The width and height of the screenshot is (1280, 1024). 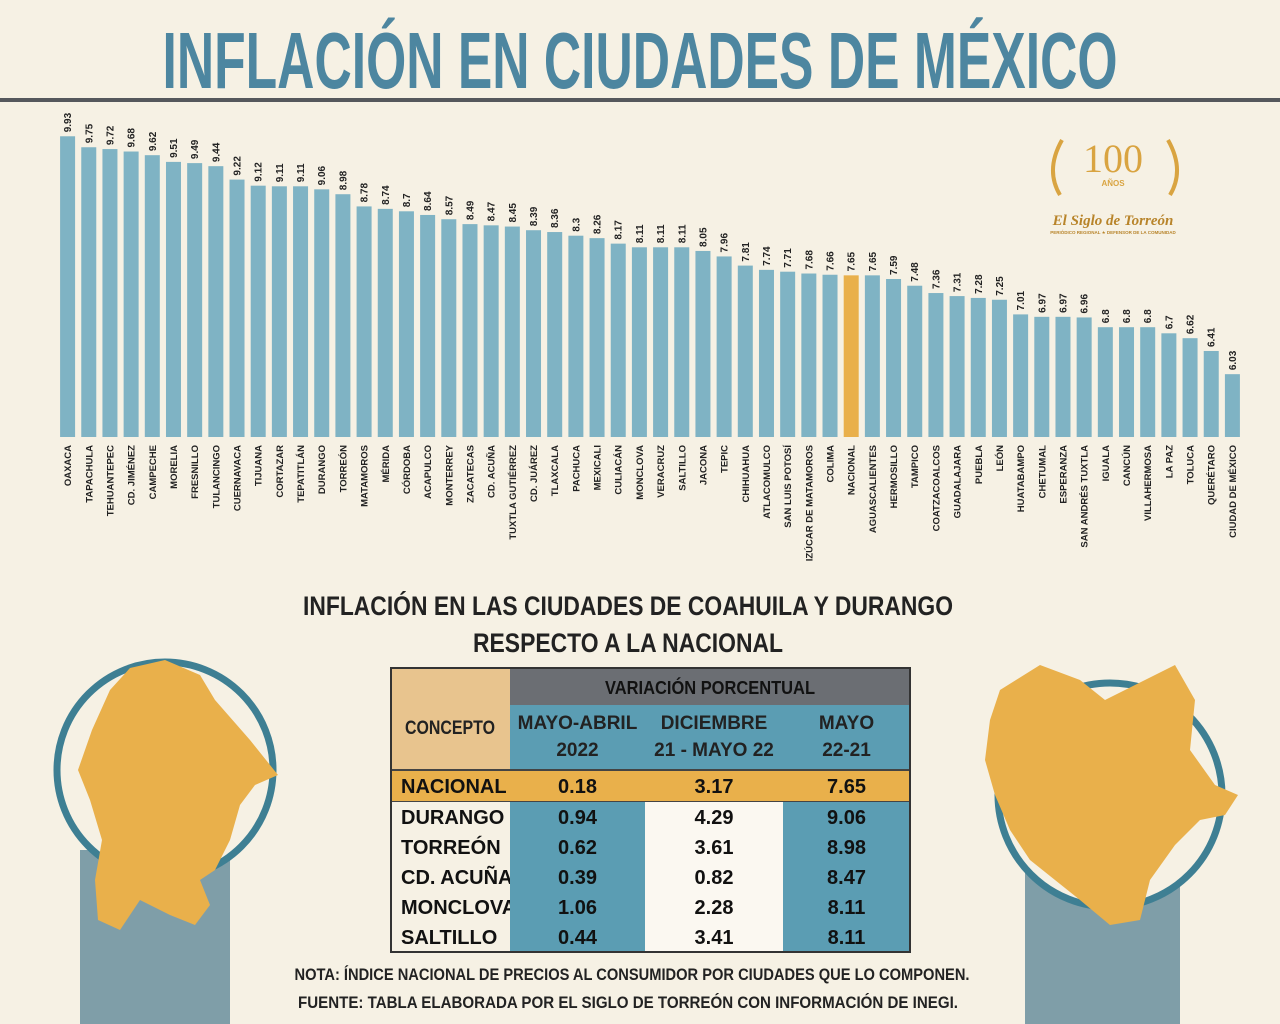 What do you see at coordinates (195, 472) in the screenshot?
I see `x-tick-label: FRESNILLO` at bounding box center [195, 472].